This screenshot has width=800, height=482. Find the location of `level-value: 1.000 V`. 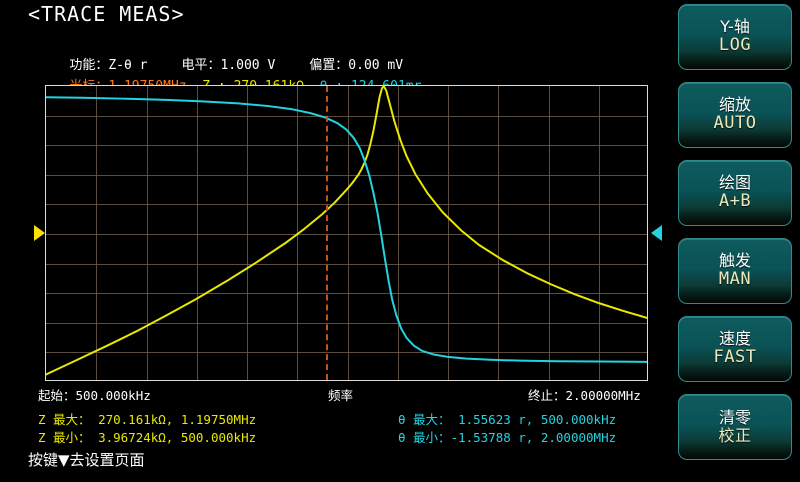

level-value: 1.000 V is located at coordinates (248, 65).